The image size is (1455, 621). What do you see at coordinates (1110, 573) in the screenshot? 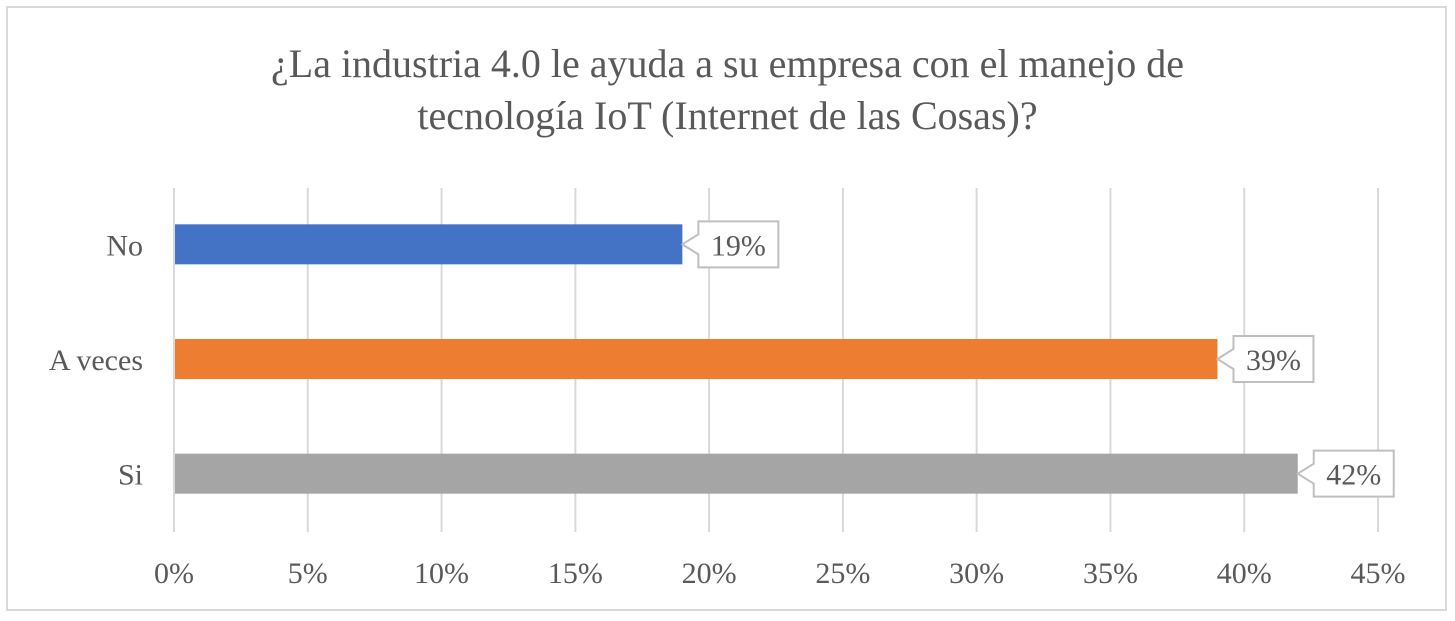
I see `x-tick-label-7: 35%` at bounding box center [1110, 573].